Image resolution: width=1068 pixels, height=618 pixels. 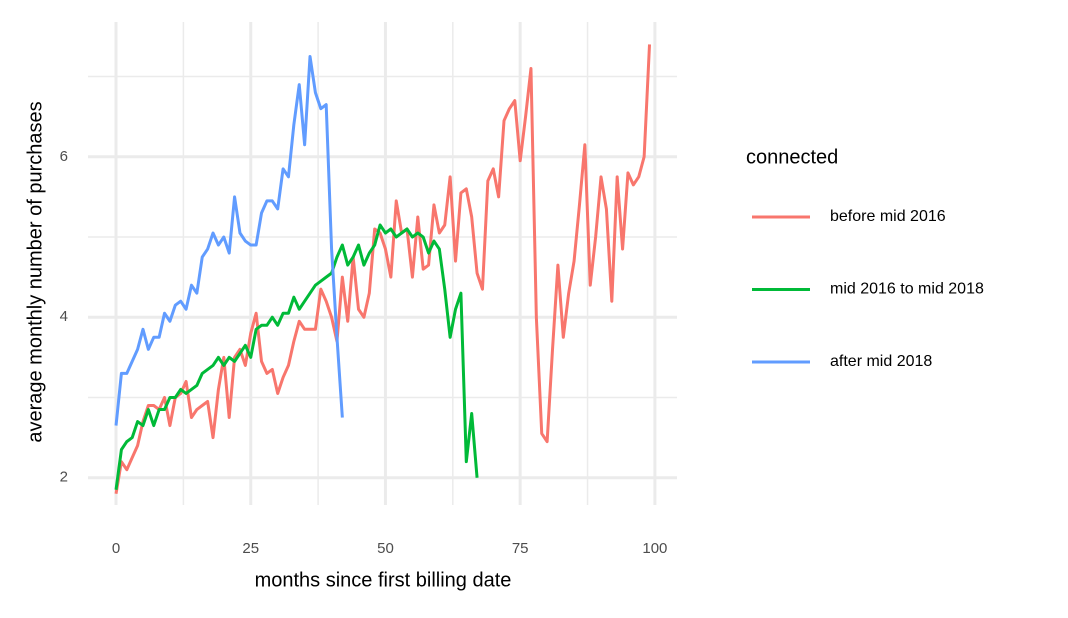 I want to click on y-tick-label: 2, so click(x=64, y=477).